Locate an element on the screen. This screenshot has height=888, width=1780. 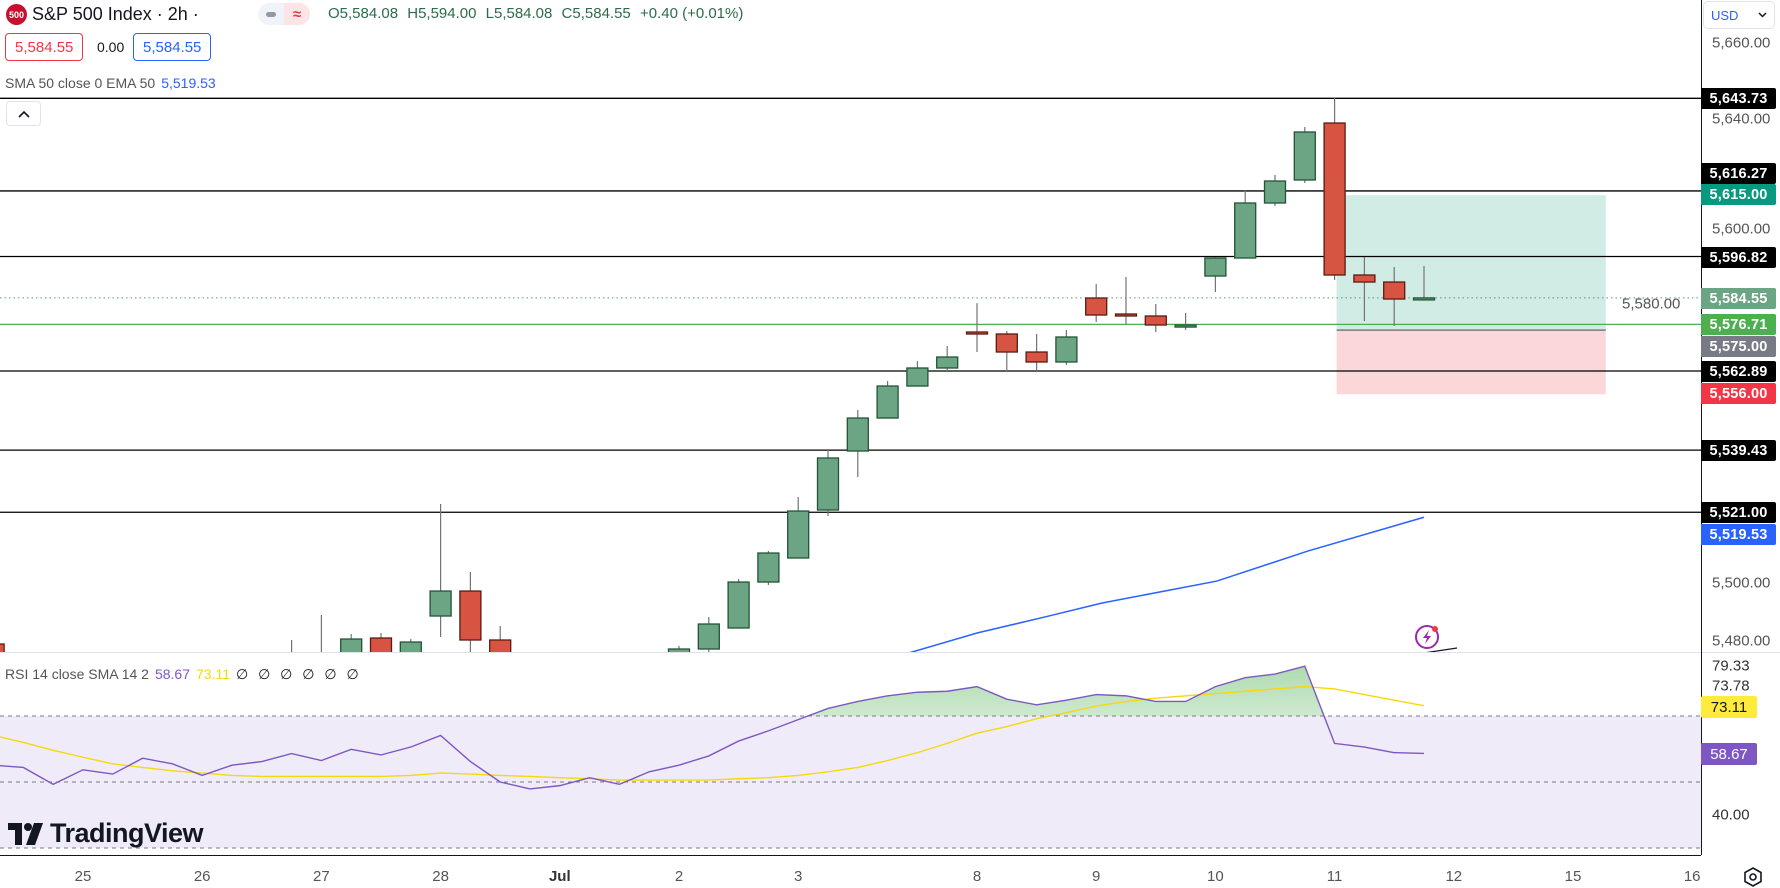
time-tick-label: Jul is located at coordinates (559, 876).